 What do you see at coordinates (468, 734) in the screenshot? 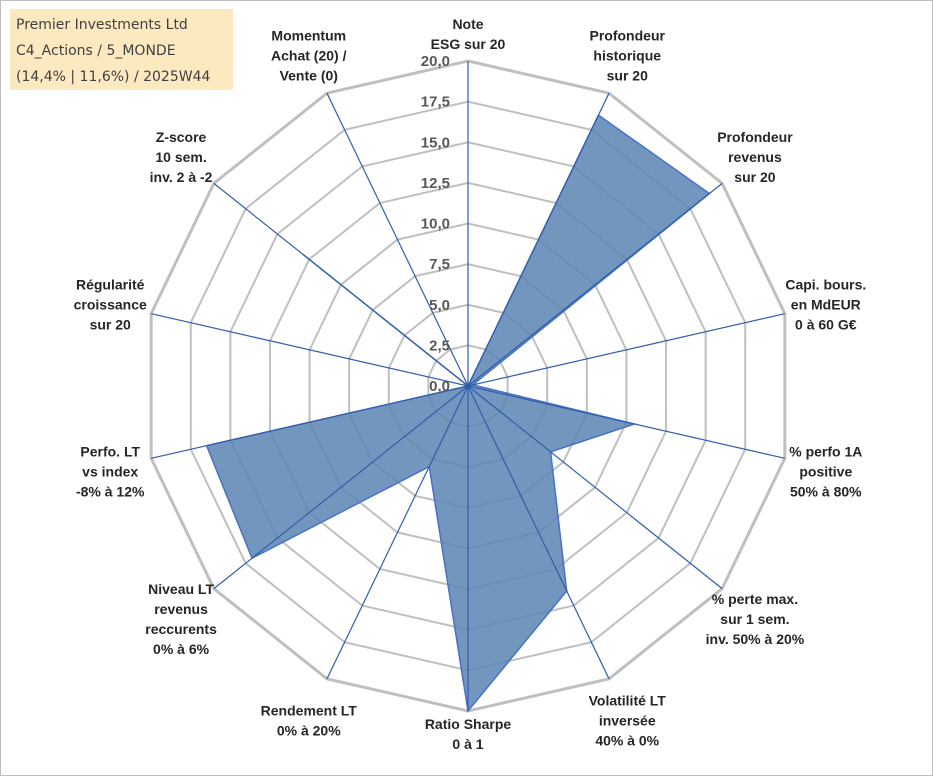
I see `axis-label: Ratio Sharpe 0 à 1` at bounding box center [468, 734].